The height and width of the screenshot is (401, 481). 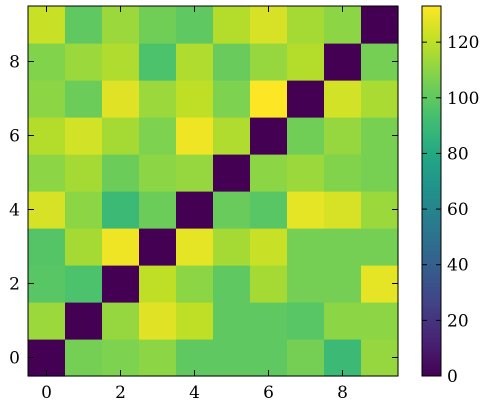 I want to click on x-tick-label: 0, so click(x=46, y=392).